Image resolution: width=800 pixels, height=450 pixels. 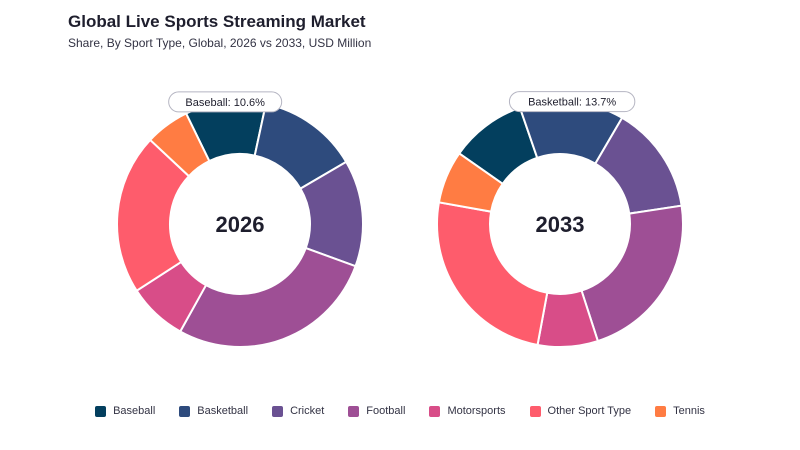 I want to click on legend-item-cricket: Cricket, so click(x=298, y=411).